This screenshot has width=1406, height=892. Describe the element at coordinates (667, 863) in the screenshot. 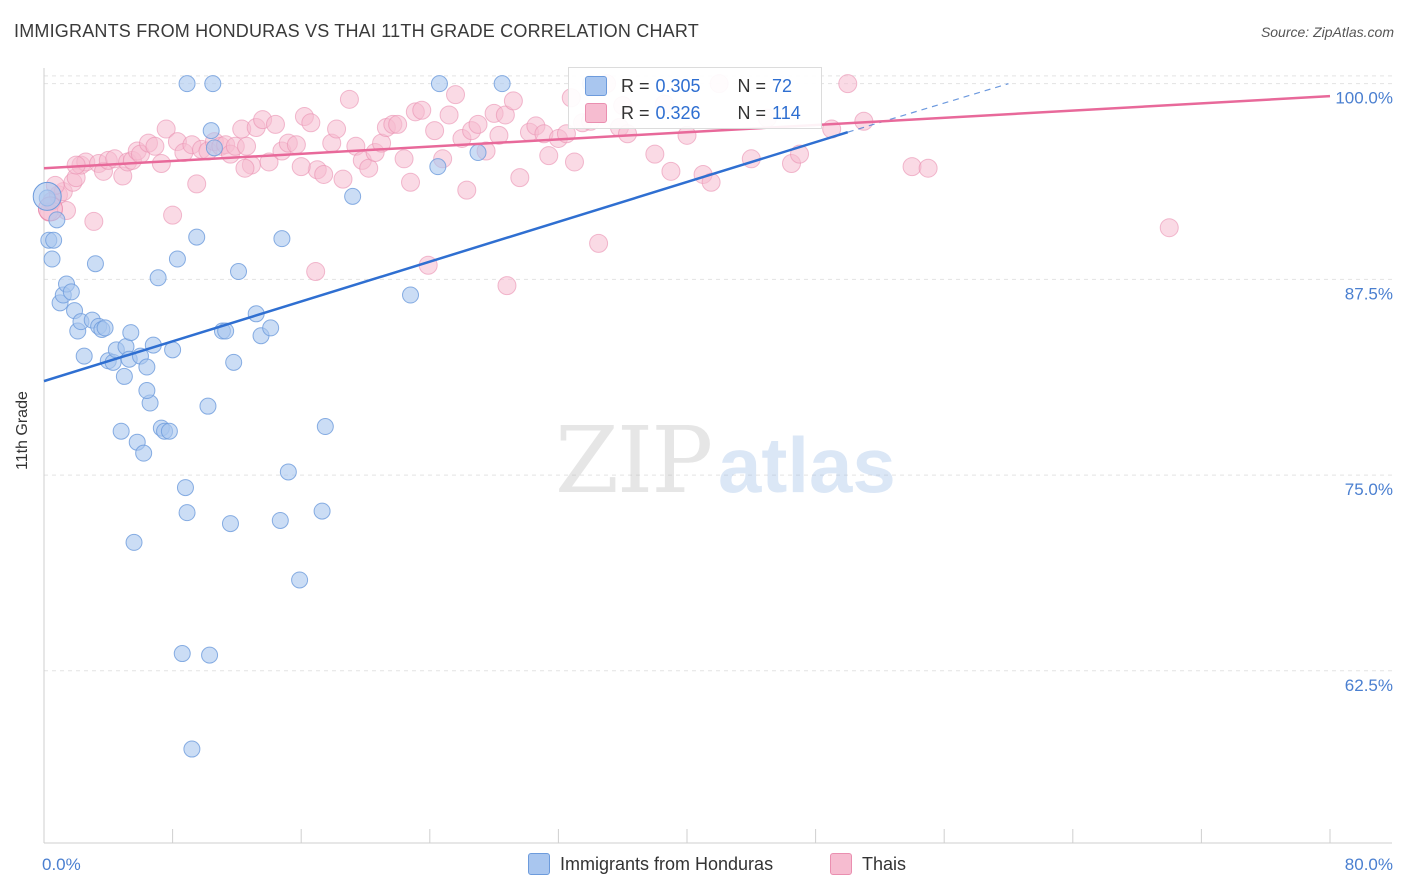

I see `legend-label-honduras: Immigrants from Honduras` at that location.